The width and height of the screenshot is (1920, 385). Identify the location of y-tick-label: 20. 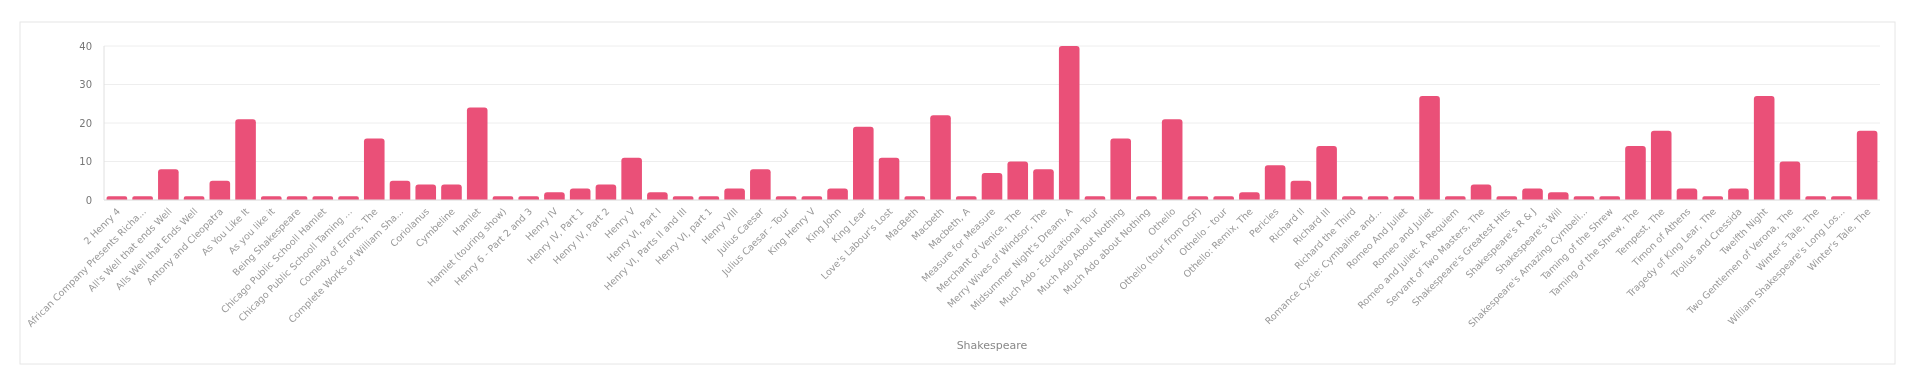
(85, 123).